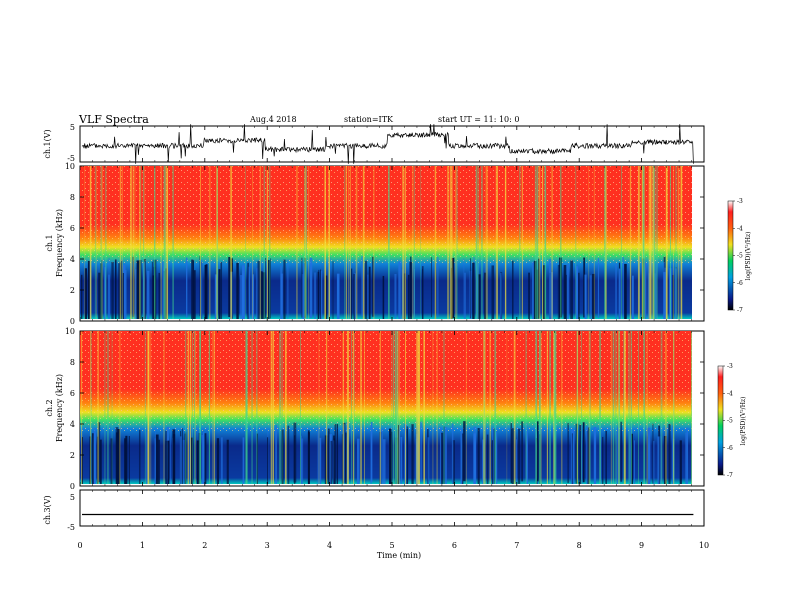 The width and height of the screenshot is (792, 612). I want to click on ch1-waveform-frame, so click(392, 144).